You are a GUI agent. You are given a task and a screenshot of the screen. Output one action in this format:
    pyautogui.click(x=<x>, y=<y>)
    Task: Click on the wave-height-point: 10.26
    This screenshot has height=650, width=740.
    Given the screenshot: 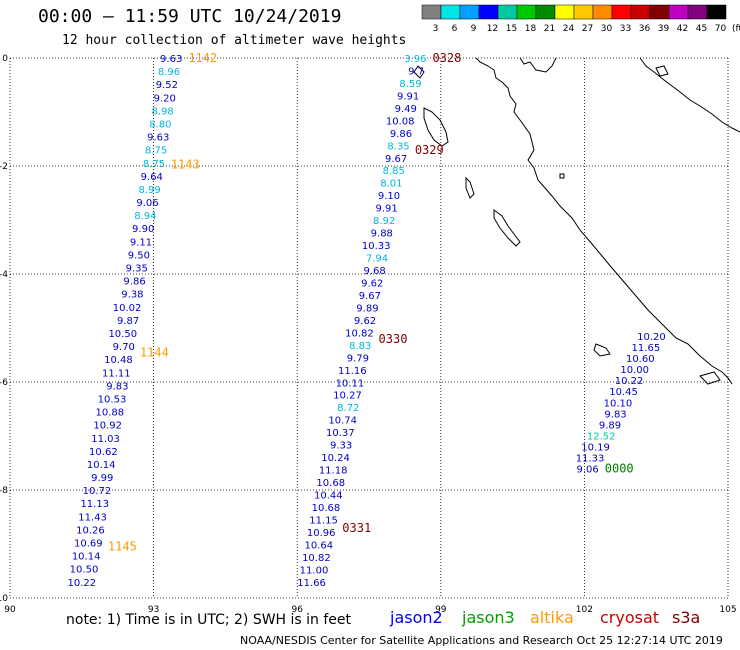 What is the action you would take?
    pyautogui.click(x=90, y=530)
    